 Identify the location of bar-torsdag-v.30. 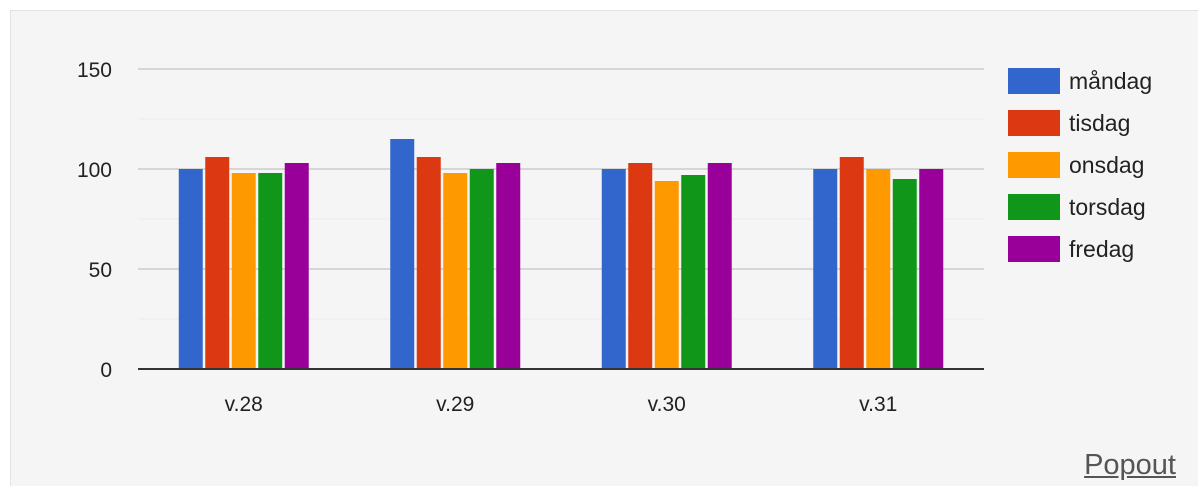
(693, 272).